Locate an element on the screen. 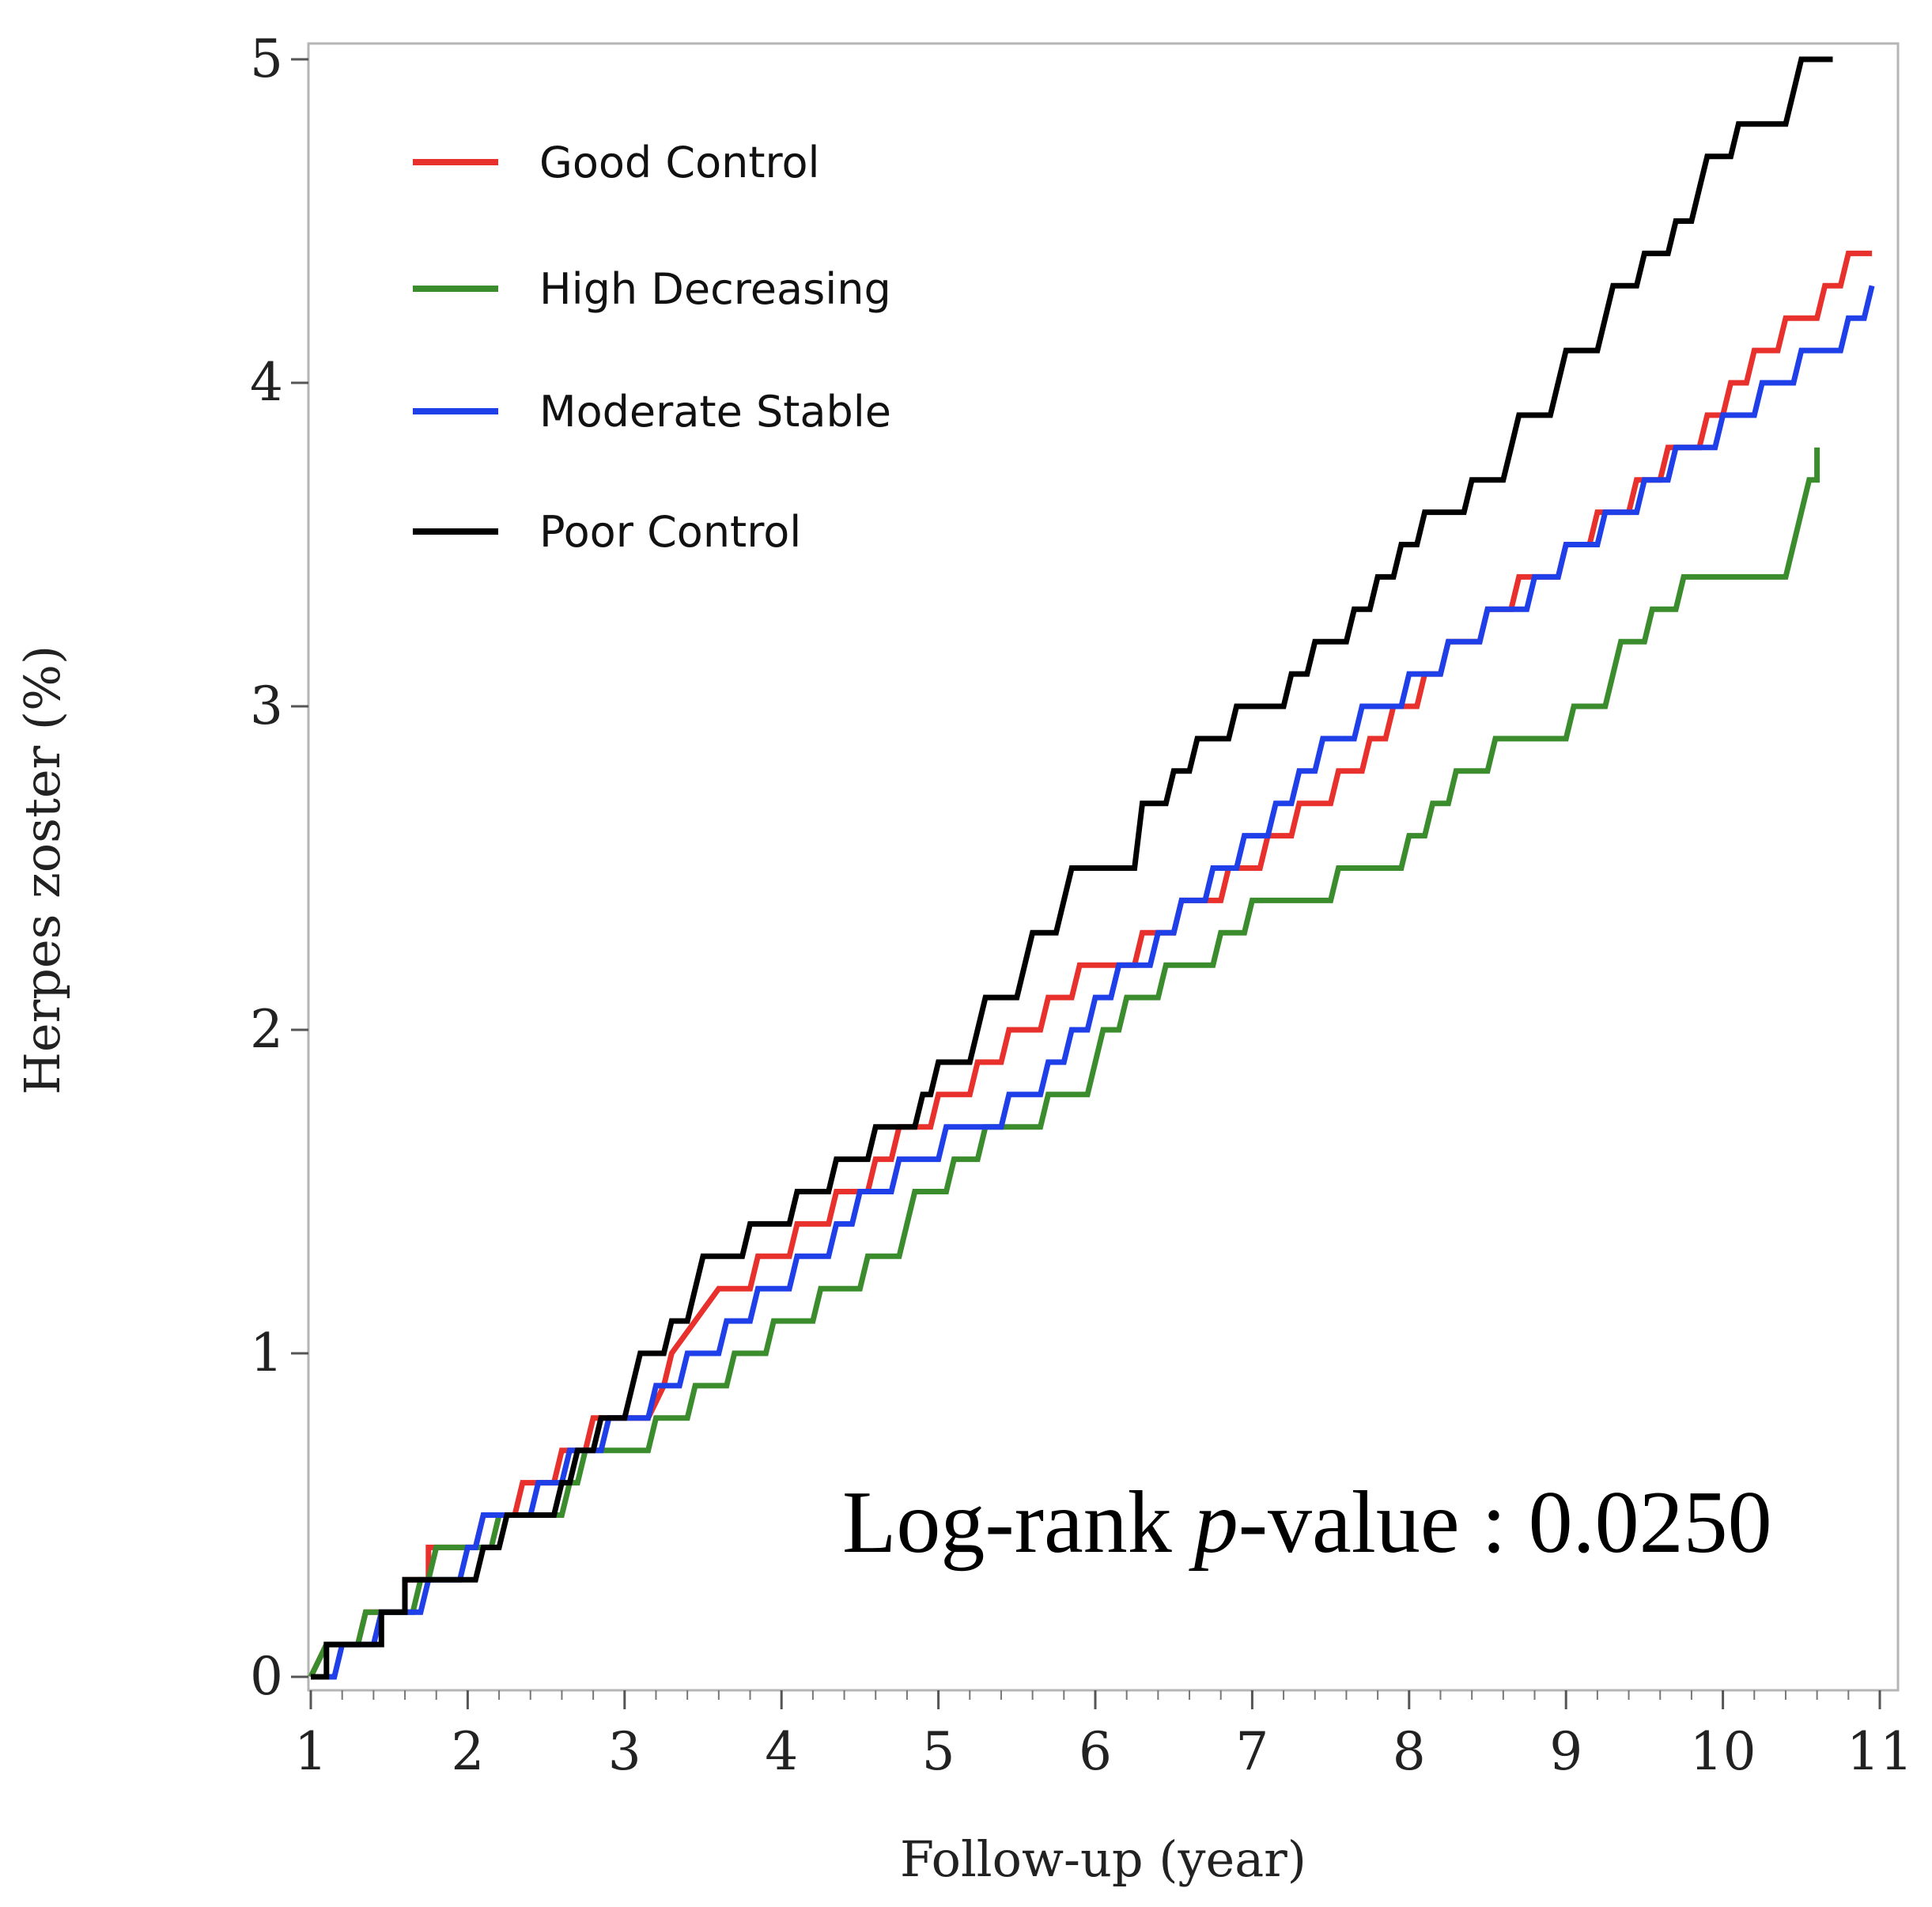 This screenshot has width=1932, height=1907. x-tick-label: 5 is located at coordinates (939, 1751).